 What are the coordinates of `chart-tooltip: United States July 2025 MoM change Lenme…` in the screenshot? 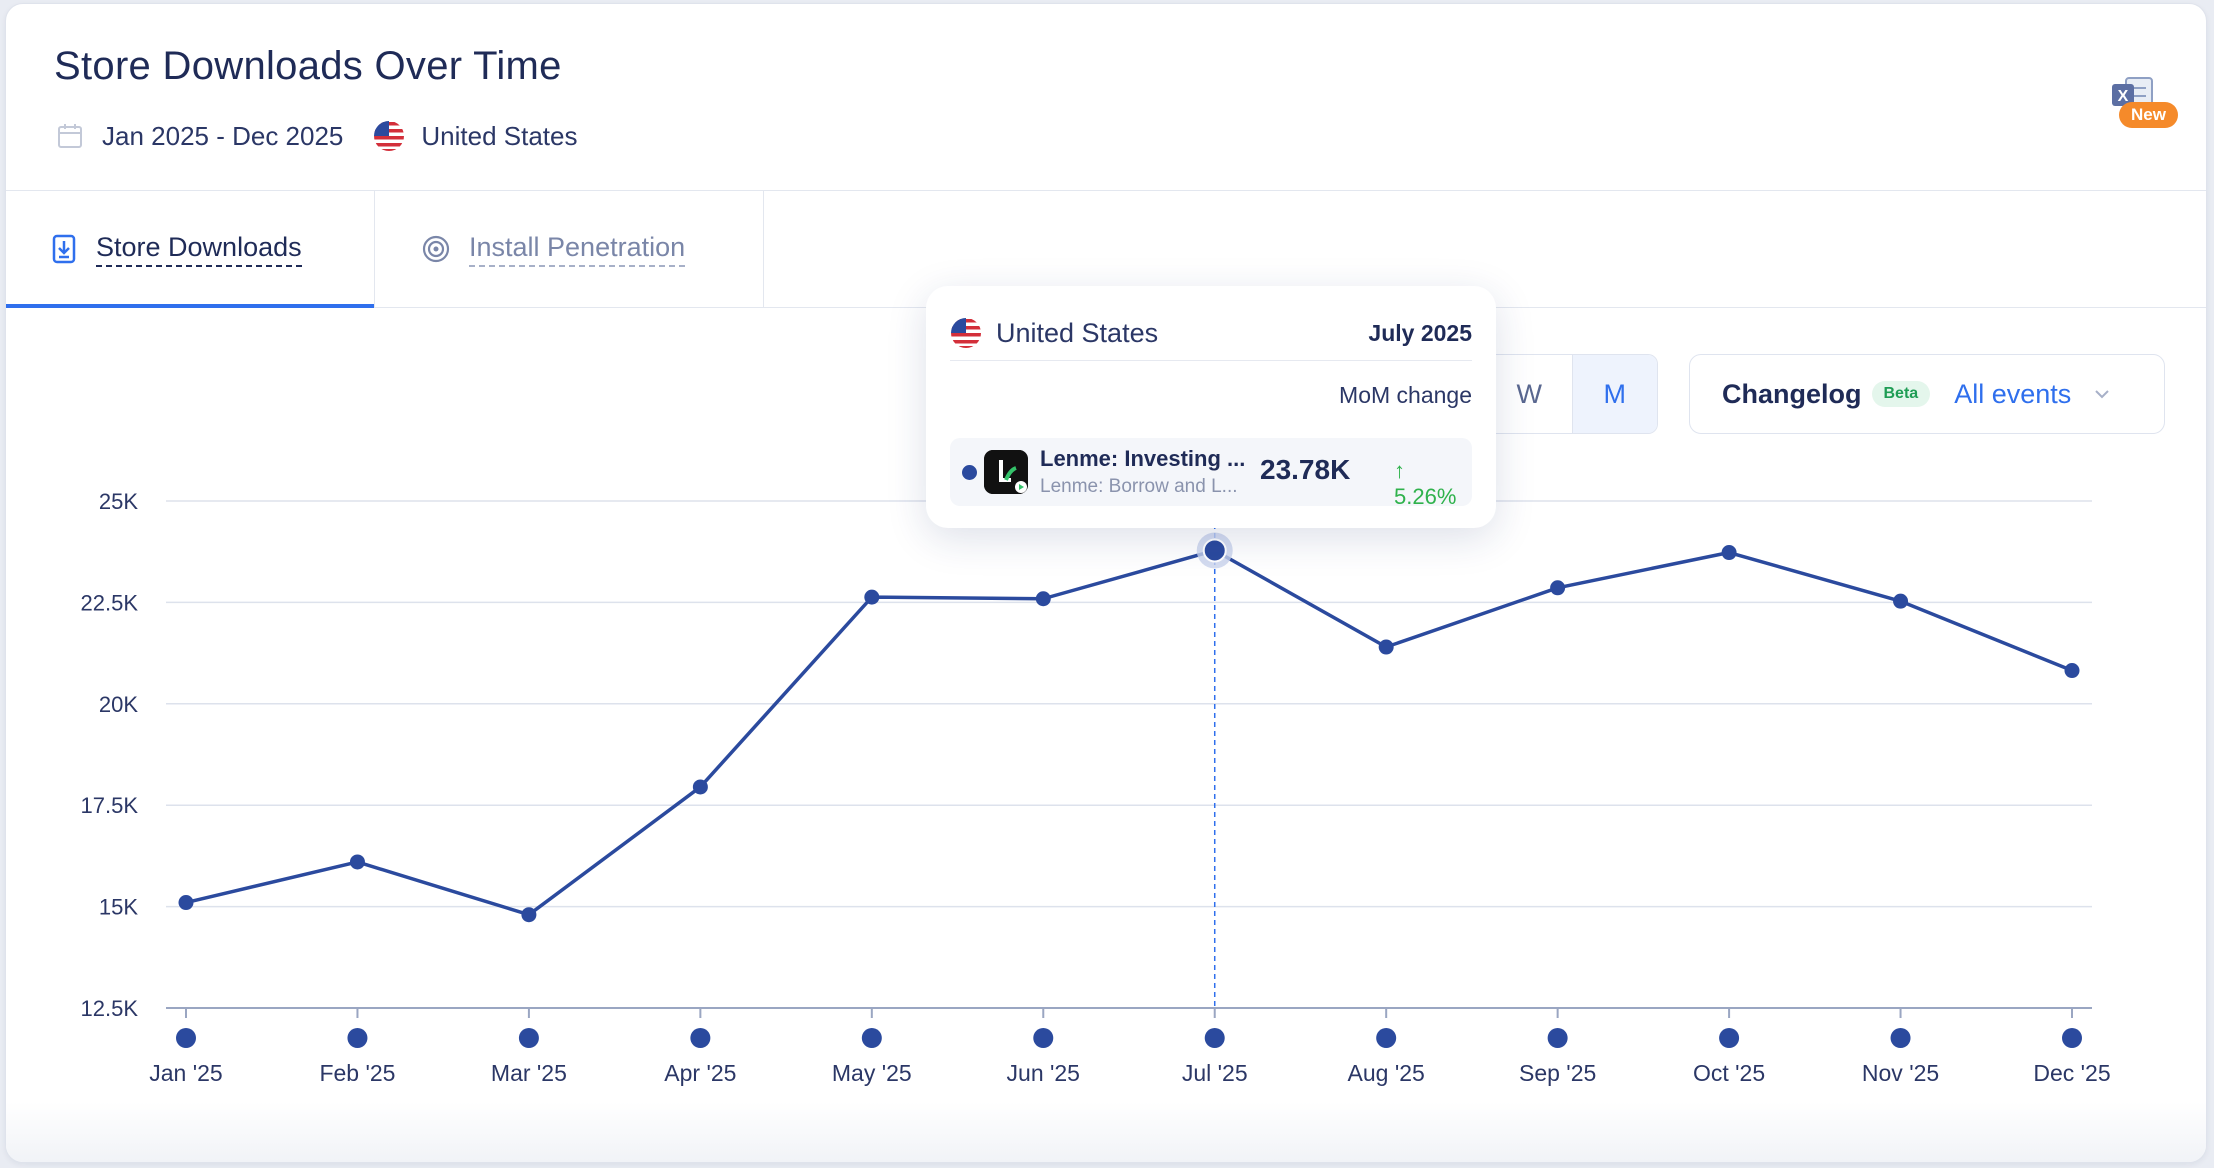 It's located at (1211, 407).